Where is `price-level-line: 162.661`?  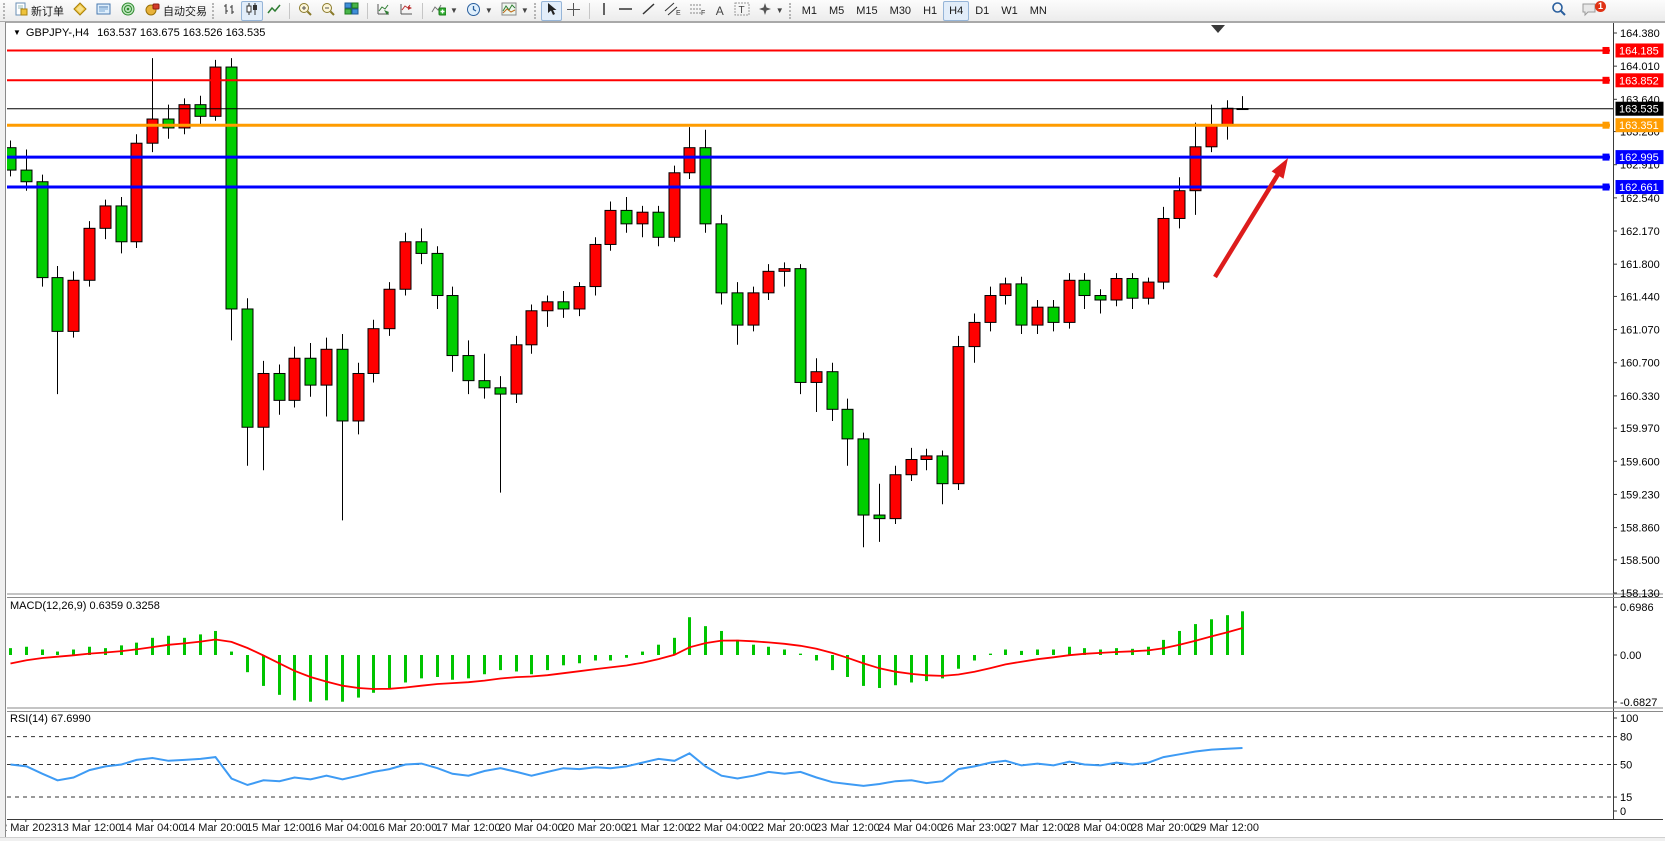
price-level-line: 162.661 is located at coordinates (835, 187).